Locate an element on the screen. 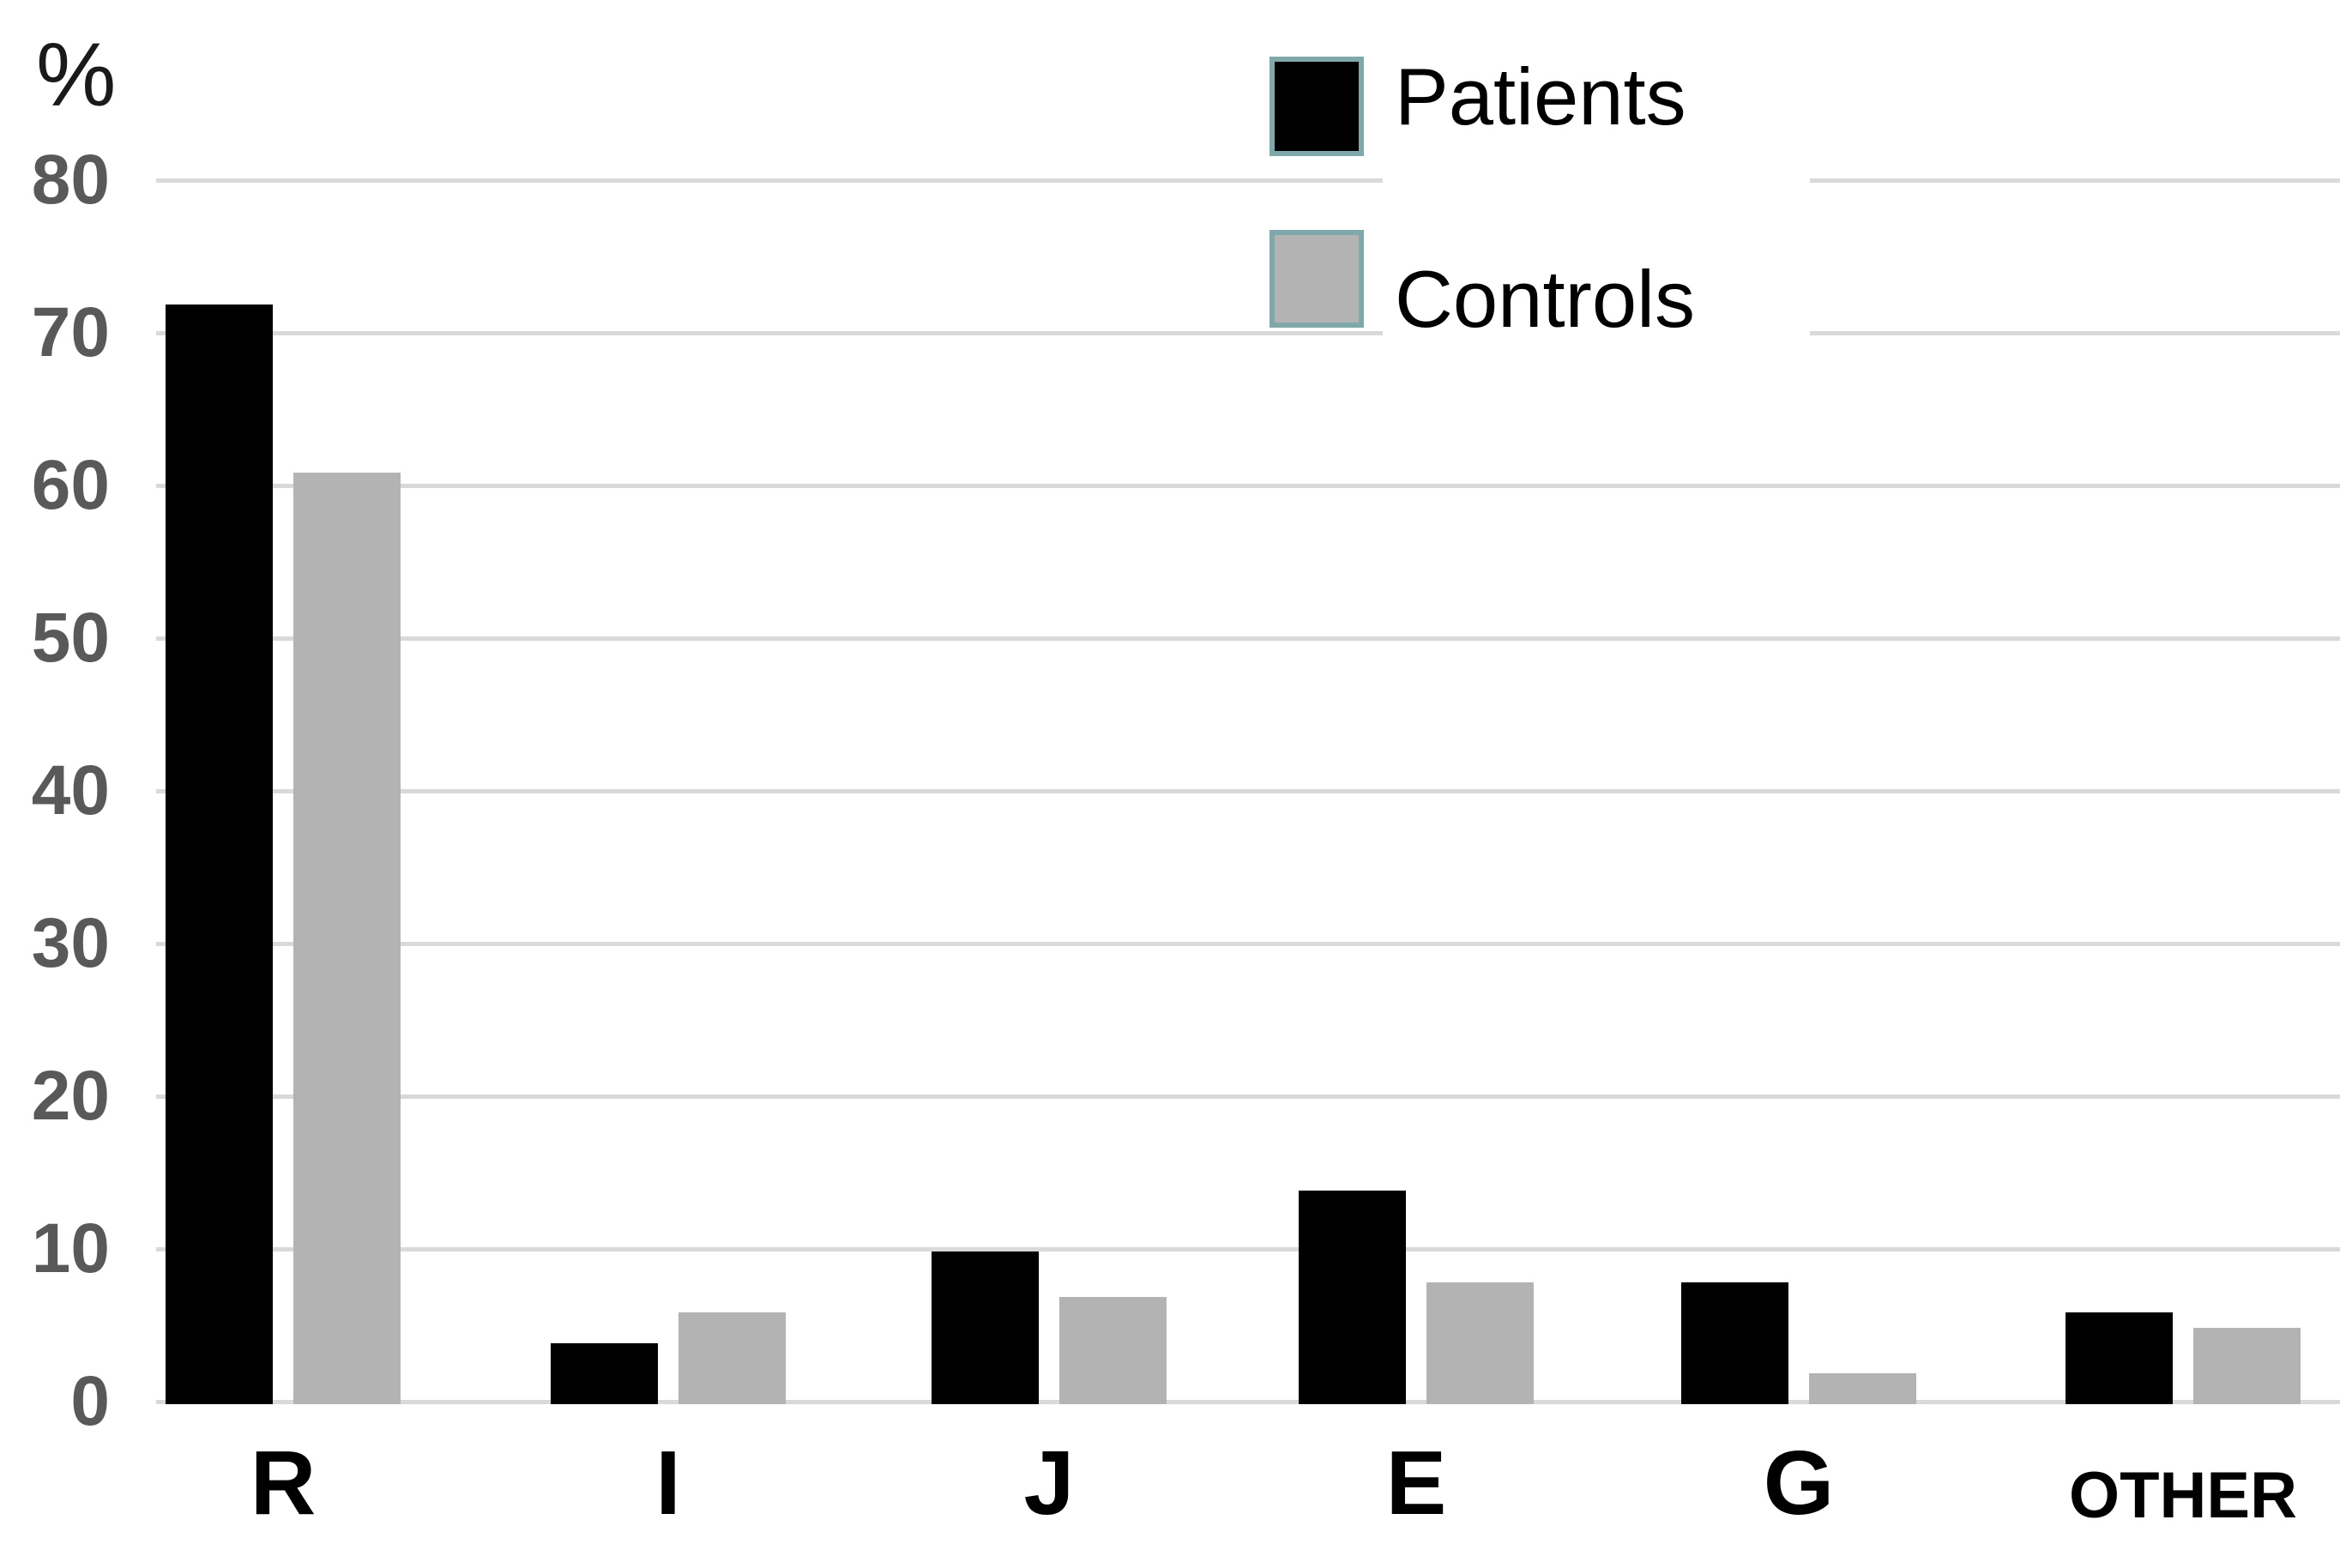 The height and width of the screenshot is (1568, 2340). bar-patients-other is located at coordinates (2119, 1358).